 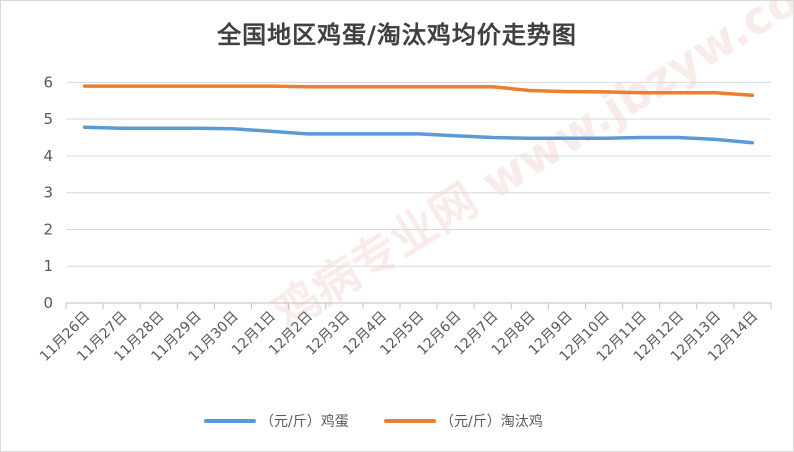 I want to click on y-tick-label: 1, so click(x=48, y=266).